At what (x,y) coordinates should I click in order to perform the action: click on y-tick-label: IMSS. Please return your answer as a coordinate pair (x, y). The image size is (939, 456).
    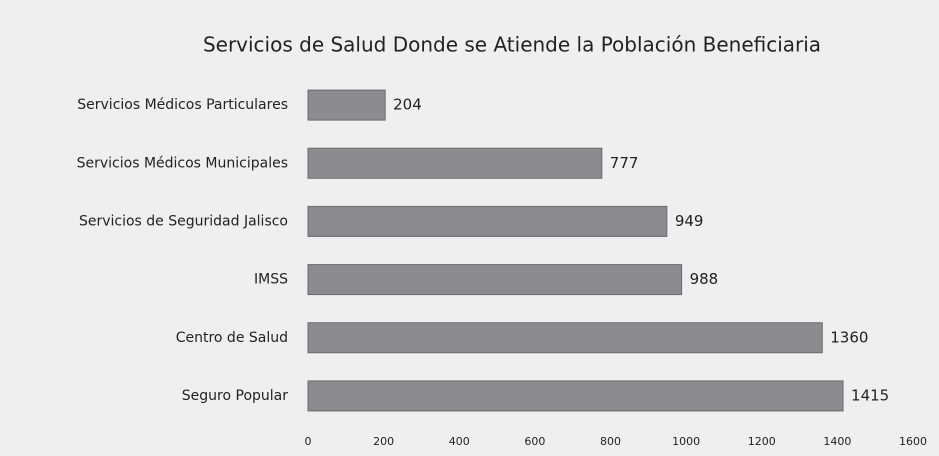
    Looking at the image, I should click on (271, 280).